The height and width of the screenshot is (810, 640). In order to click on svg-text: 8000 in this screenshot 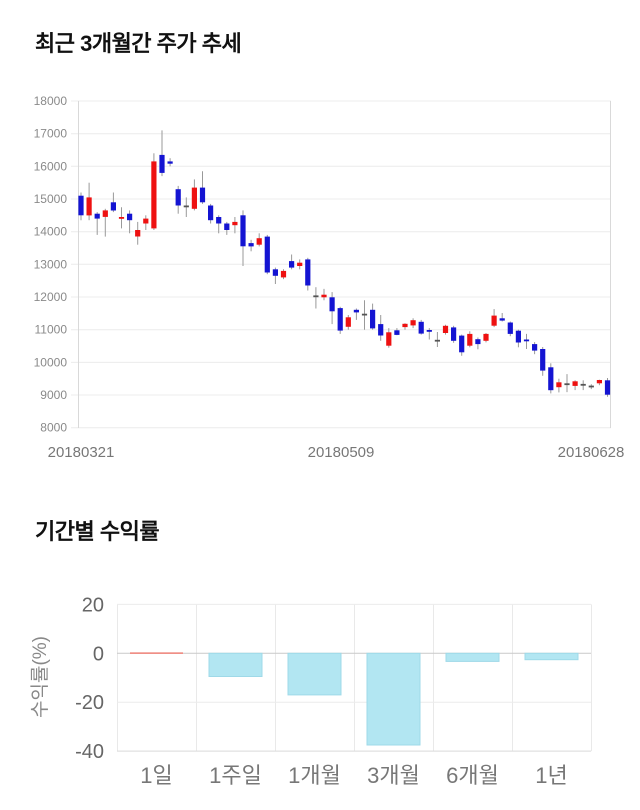, I will do `click(53, 428)`.